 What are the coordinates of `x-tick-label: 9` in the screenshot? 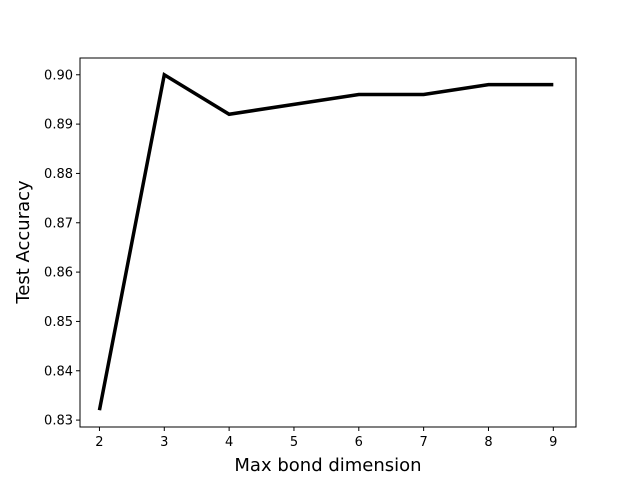 It's located at (553, 442).